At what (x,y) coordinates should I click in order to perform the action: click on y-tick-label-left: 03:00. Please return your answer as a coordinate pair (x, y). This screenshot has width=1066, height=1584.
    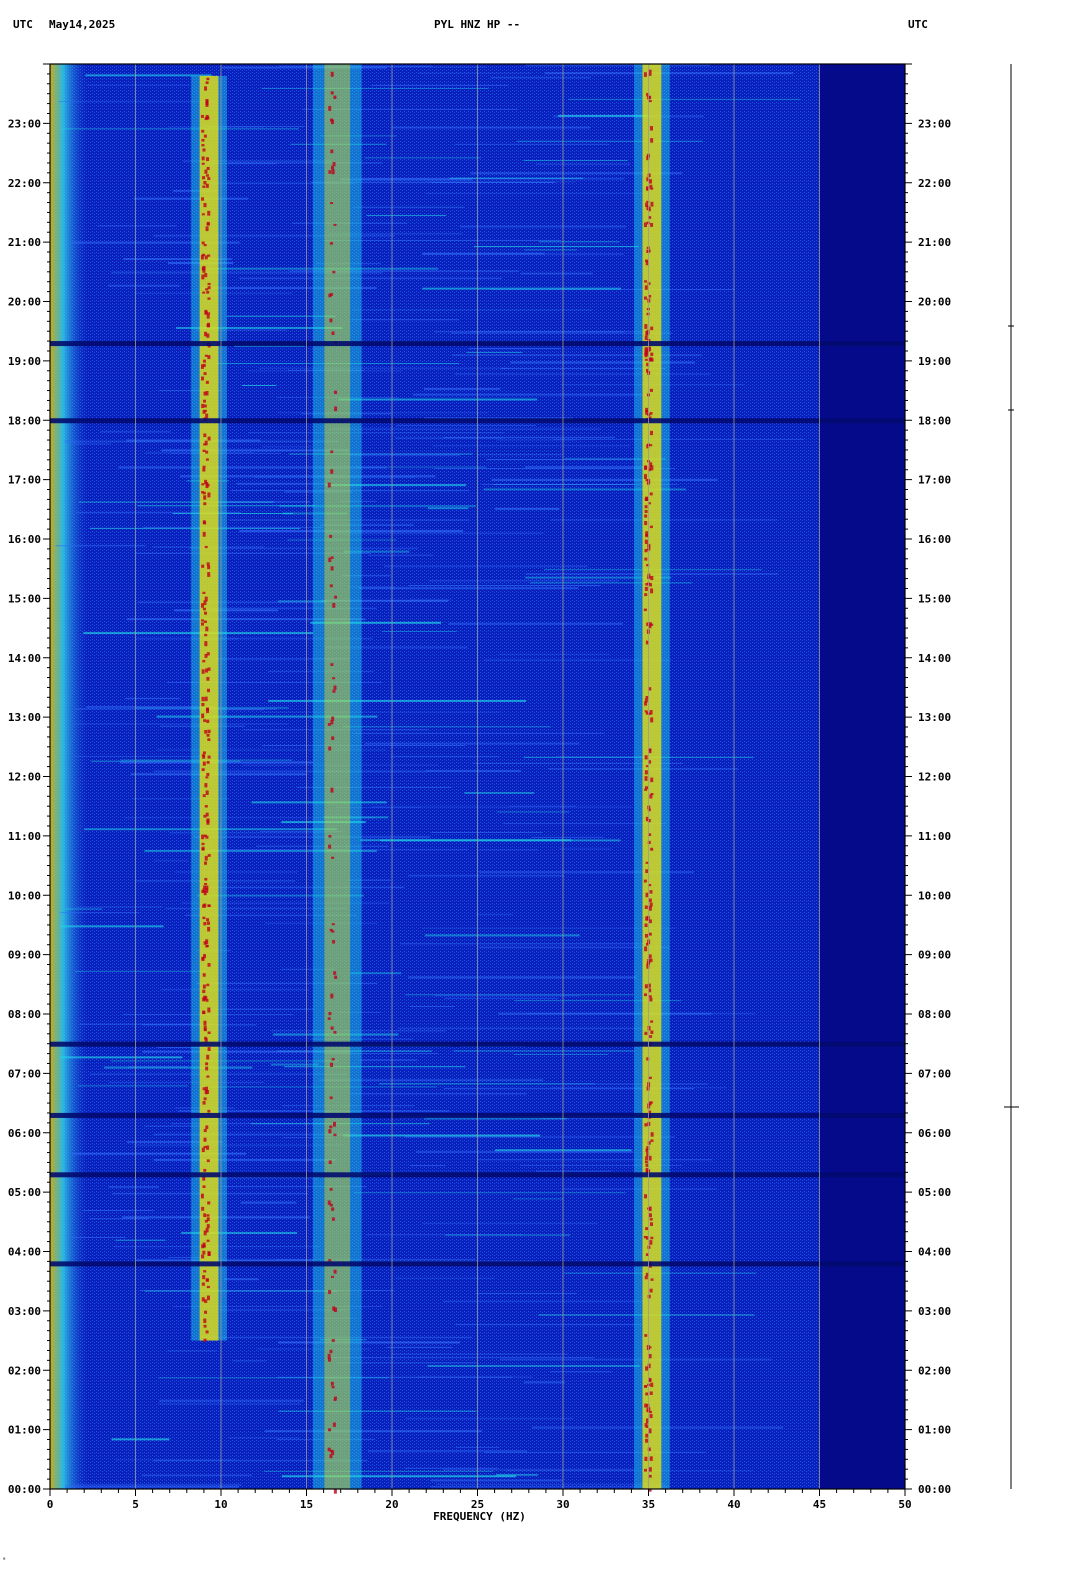
    Looking at the image, I should click on (24, 1311).